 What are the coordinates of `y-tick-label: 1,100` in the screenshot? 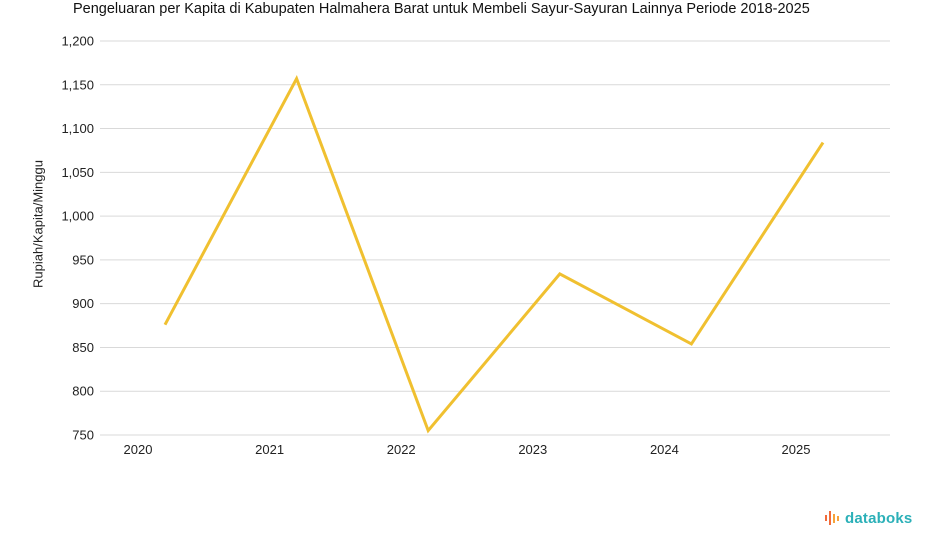 It's located at (77, 128).